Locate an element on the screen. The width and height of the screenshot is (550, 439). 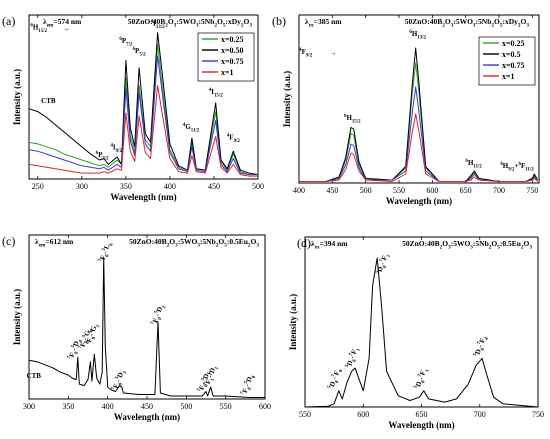
annotation: 7F0-5G2​ is located at coordinates (93, 334).